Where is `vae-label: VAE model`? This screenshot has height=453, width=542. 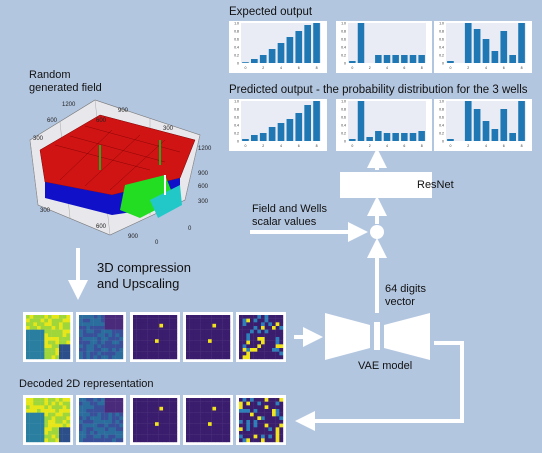
vae-label: VAE model is located at coordinates (385, 366).